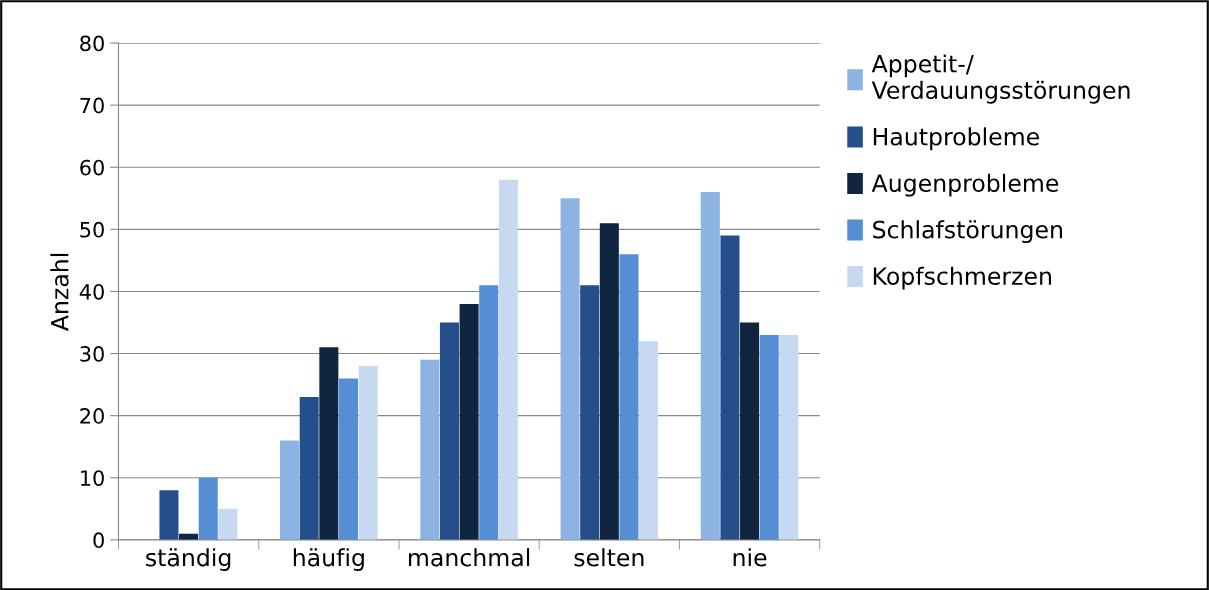 Image resolution: width=1209 pixels, height=590 pixels. What do you see at coordinates (92, 416) in the screenshot?
I see `y-tick-label: 20` at bounding box center [92, 416].